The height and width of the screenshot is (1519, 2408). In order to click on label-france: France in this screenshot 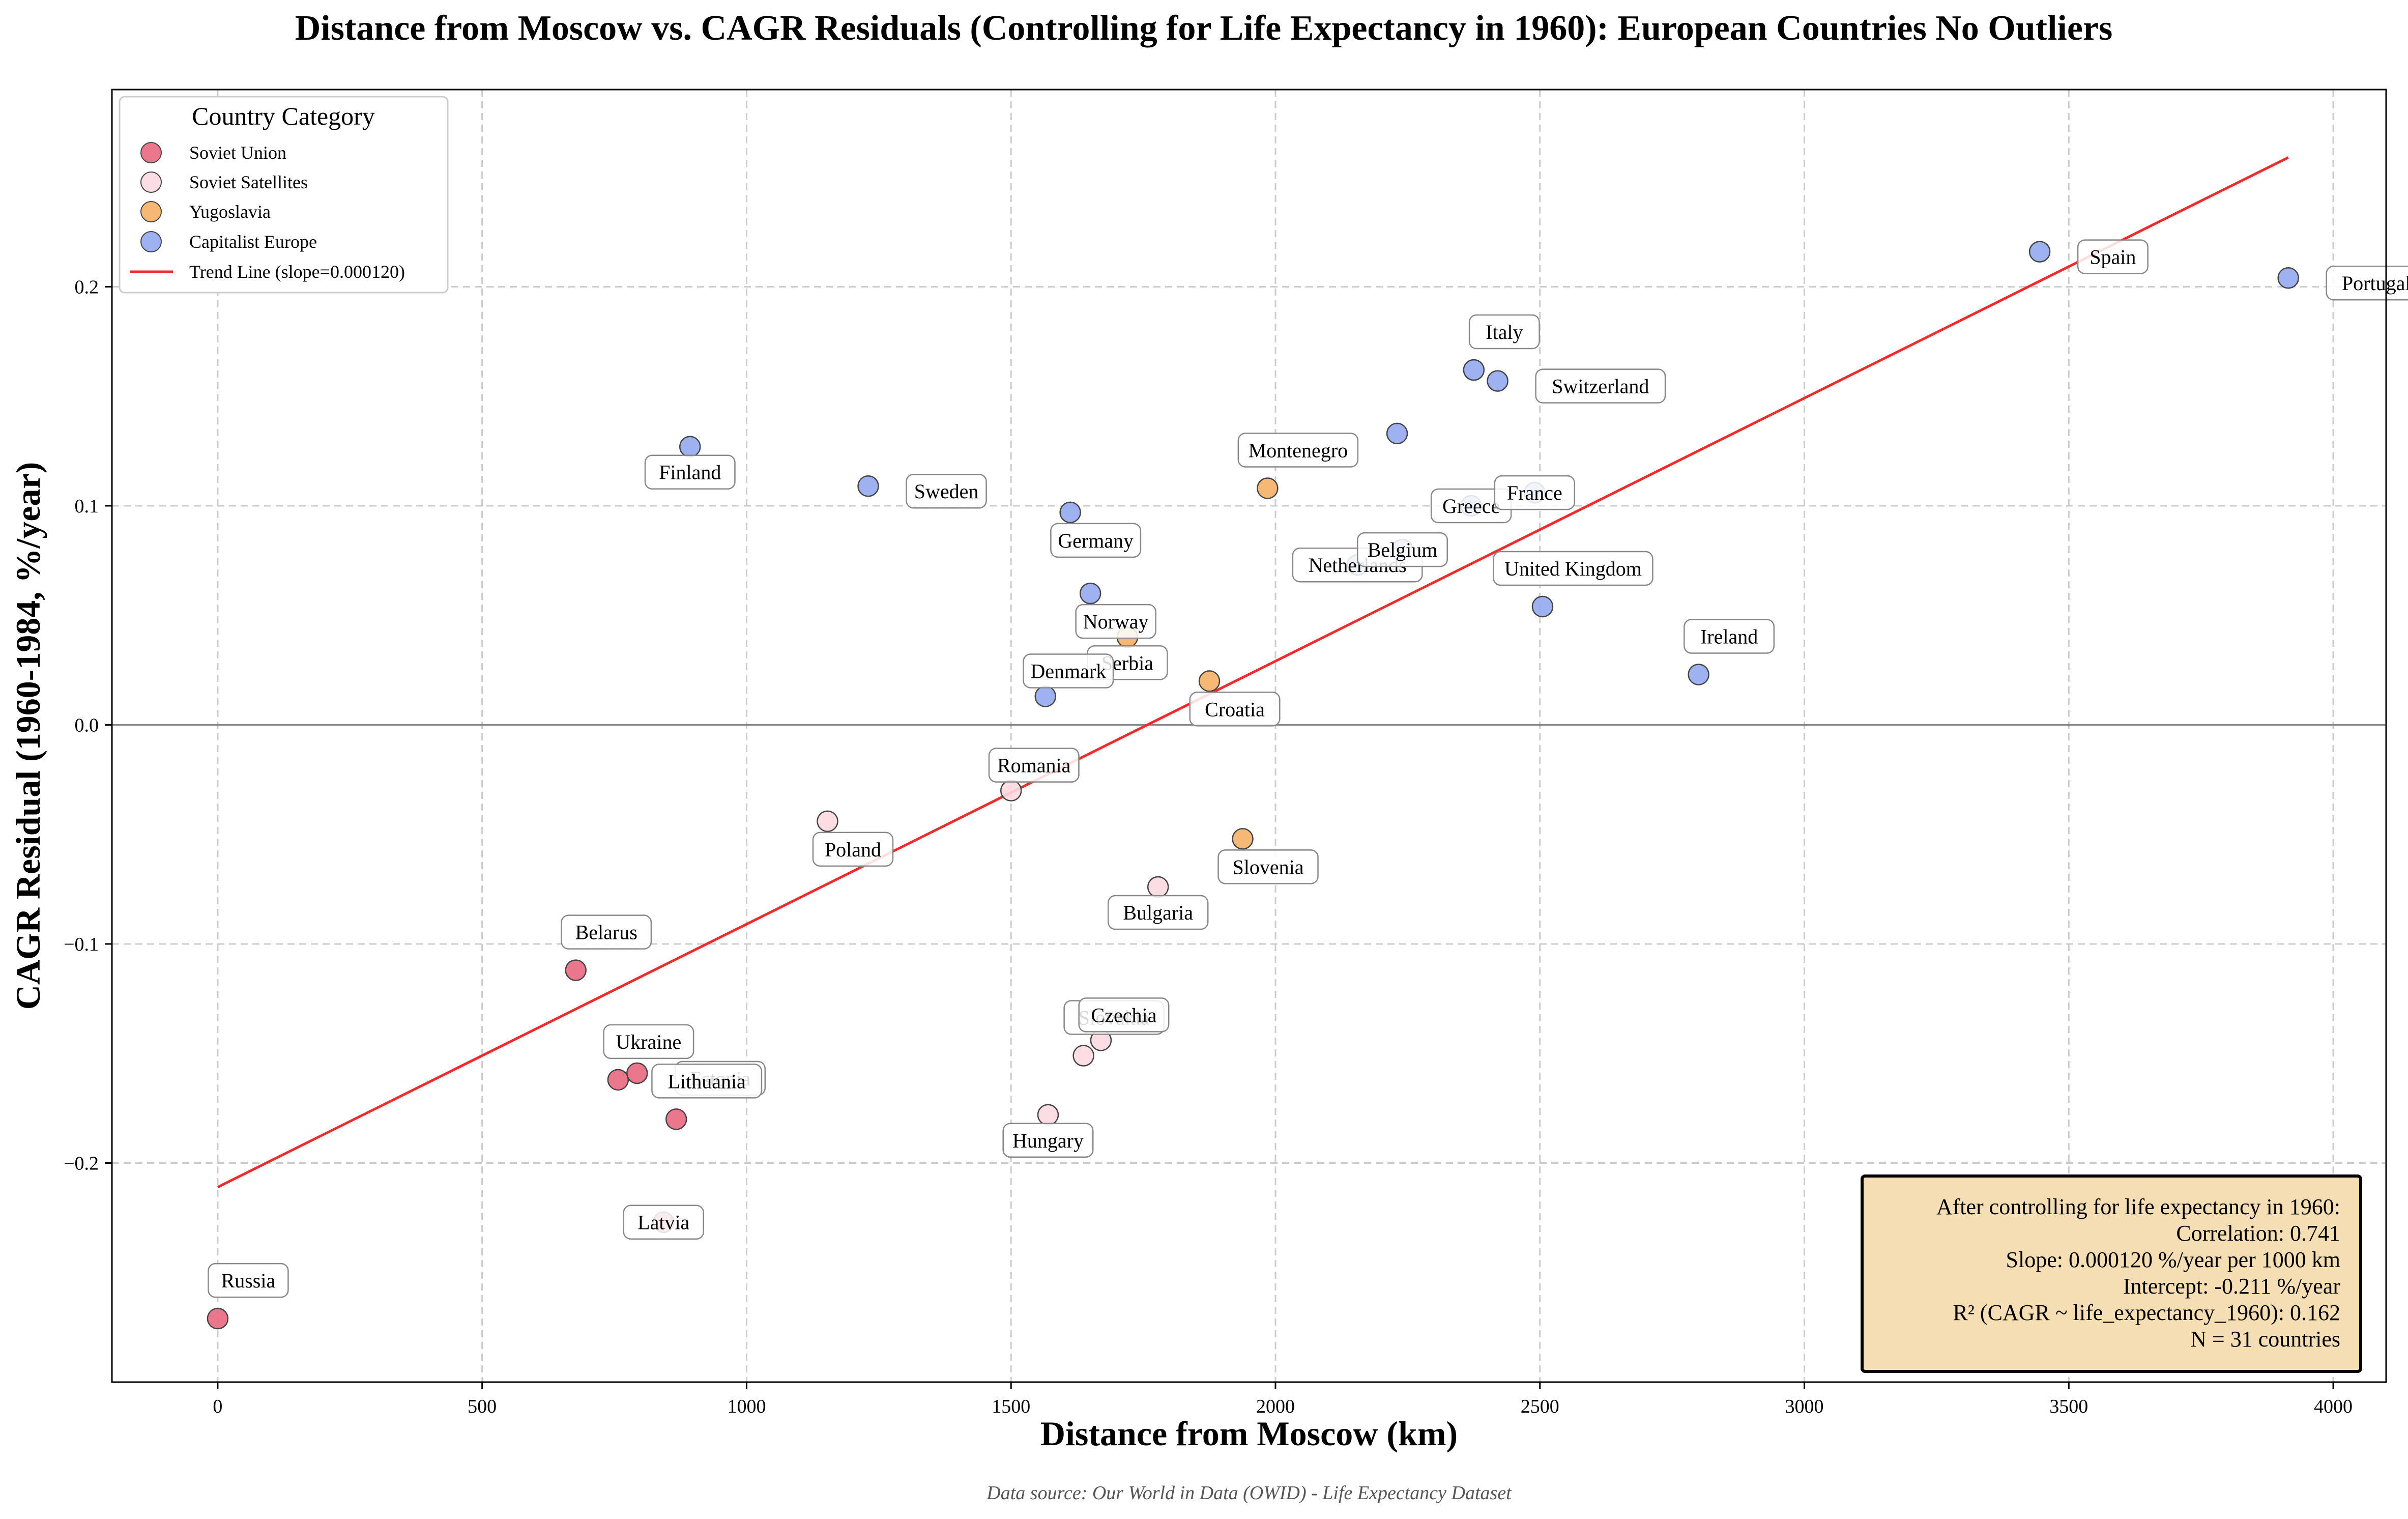, I will do `click(1535, 492)`.